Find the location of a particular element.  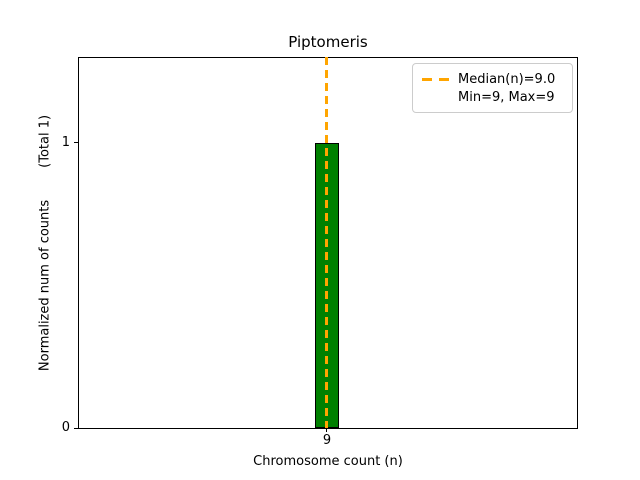

legend-item-minmax: Min=9, Max=9 is located at coordinates (493, 97).